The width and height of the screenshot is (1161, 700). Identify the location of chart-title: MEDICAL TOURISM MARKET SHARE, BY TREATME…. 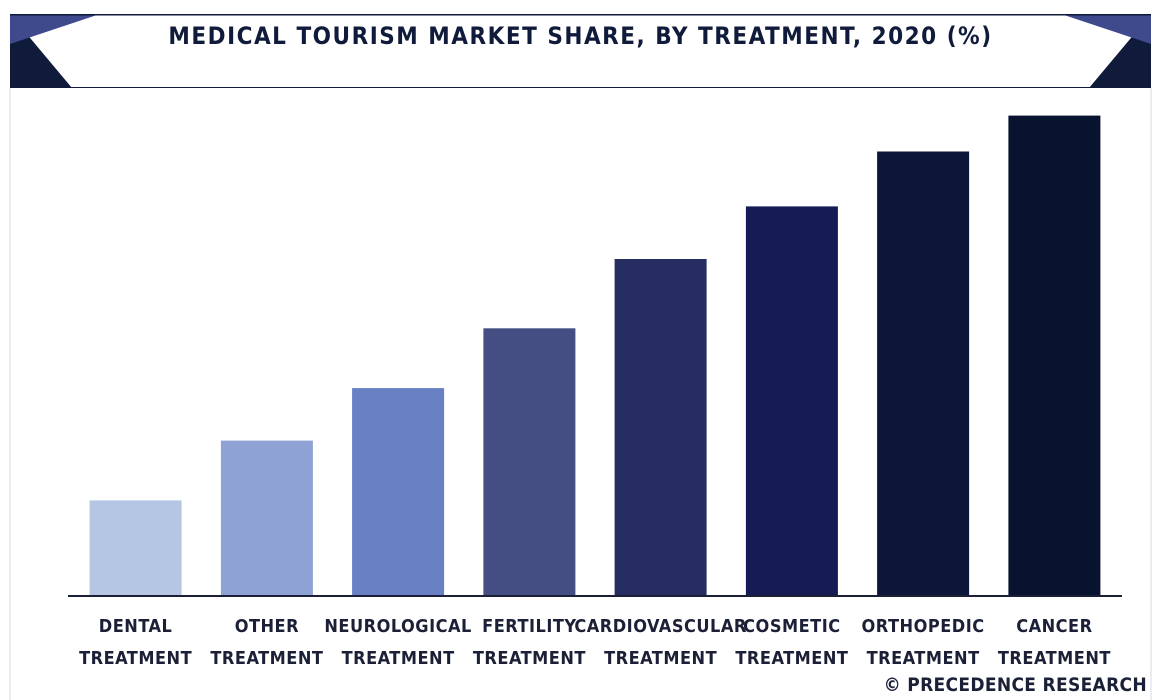
(580, 36).